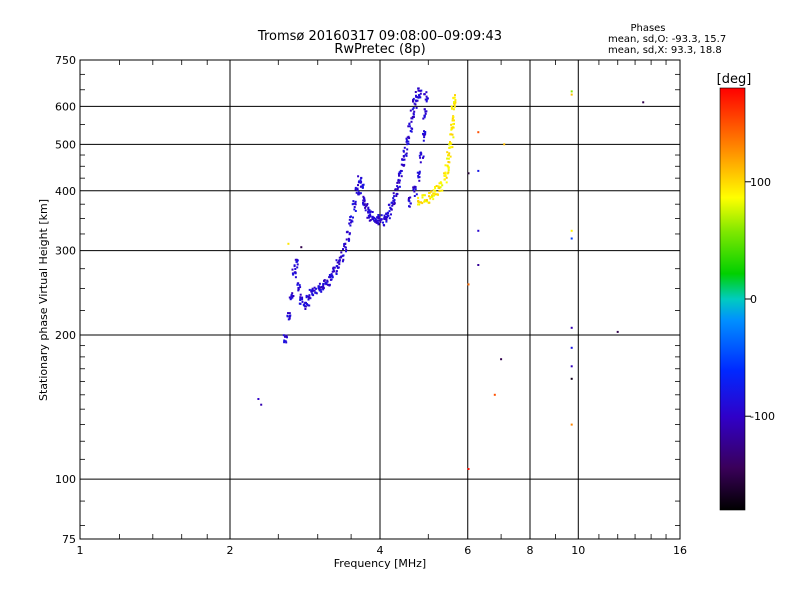 This screenshot has height=600, width=800. What do you see at coordinates (65, 300) in the screenshot?
I see `y-tick-labels: 75 100 200 300 400 500 600 750` at bounding box center [65, 300].